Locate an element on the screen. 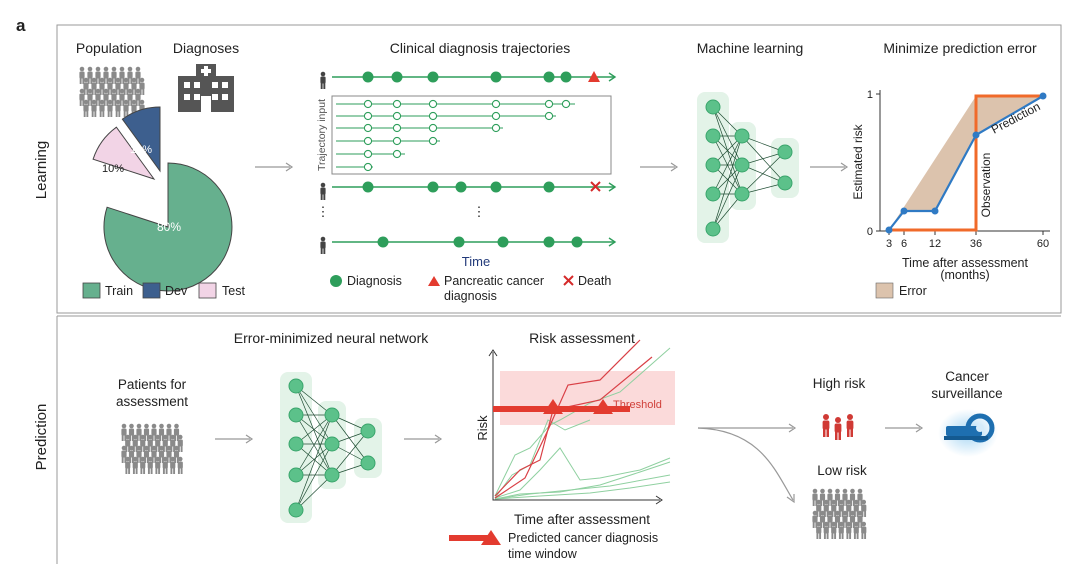 This screenshot has width=1076, height=564. low-risk-trajectories is located at coordinates (582, 423).